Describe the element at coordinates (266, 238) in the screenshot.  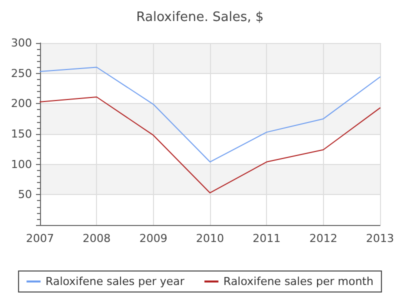
I see `x-tick-label: 2011` at that location.